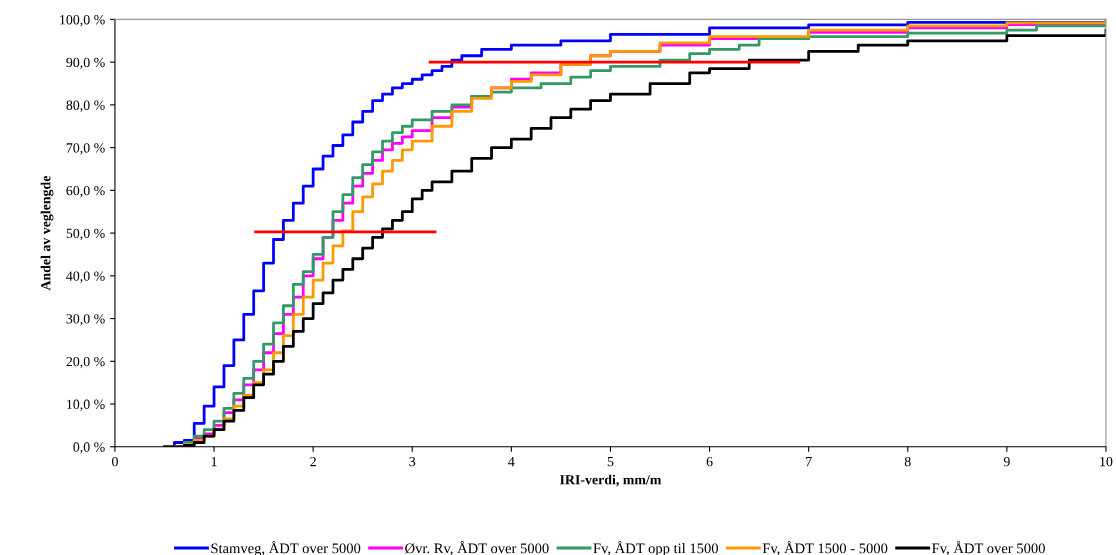 This screenshot has height=555, width=1116. What do you see at coordinates (988, 548) in the screenshot?
I see `legend-label: Fv, ÅDT over 5000` at bounding box center [988, 548].